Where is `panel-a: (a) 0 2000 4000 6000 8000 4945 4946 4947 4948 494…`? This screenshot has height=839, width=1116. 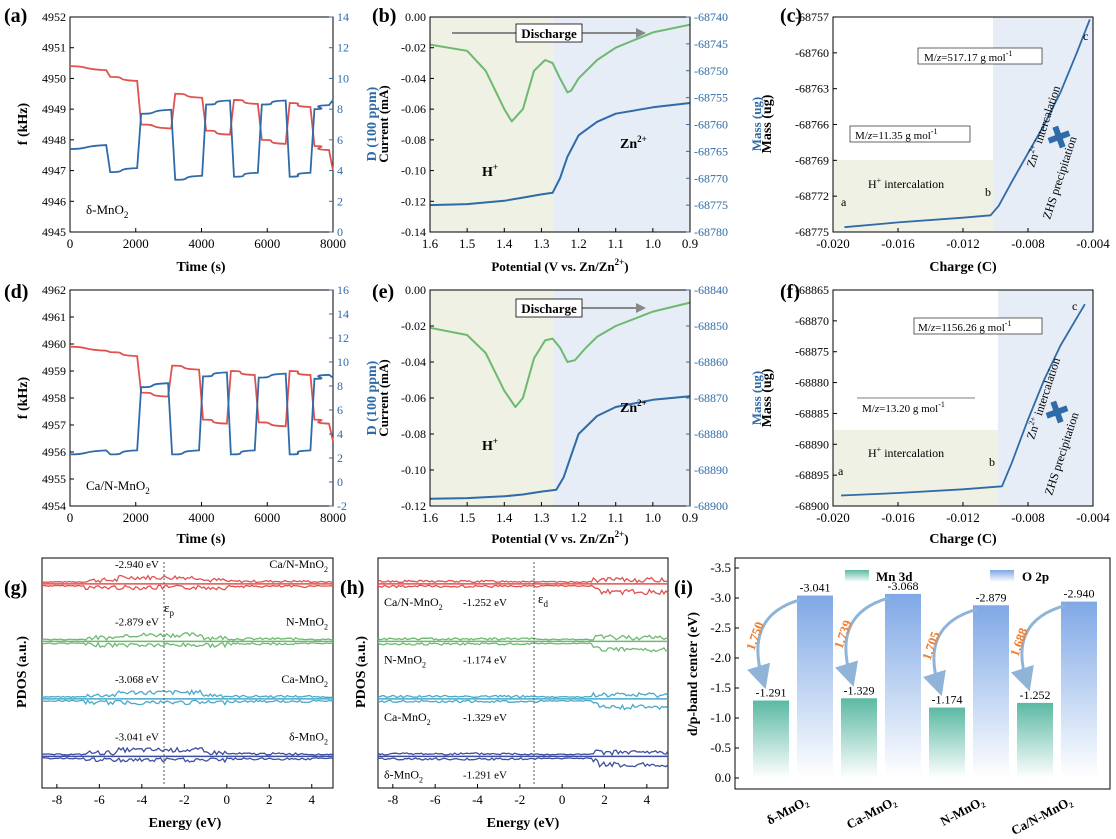 panel-a: (a) 0 2000 4000 6000 8000 4945 4946 4947 4948 494… is located at coordinates (192, 140).